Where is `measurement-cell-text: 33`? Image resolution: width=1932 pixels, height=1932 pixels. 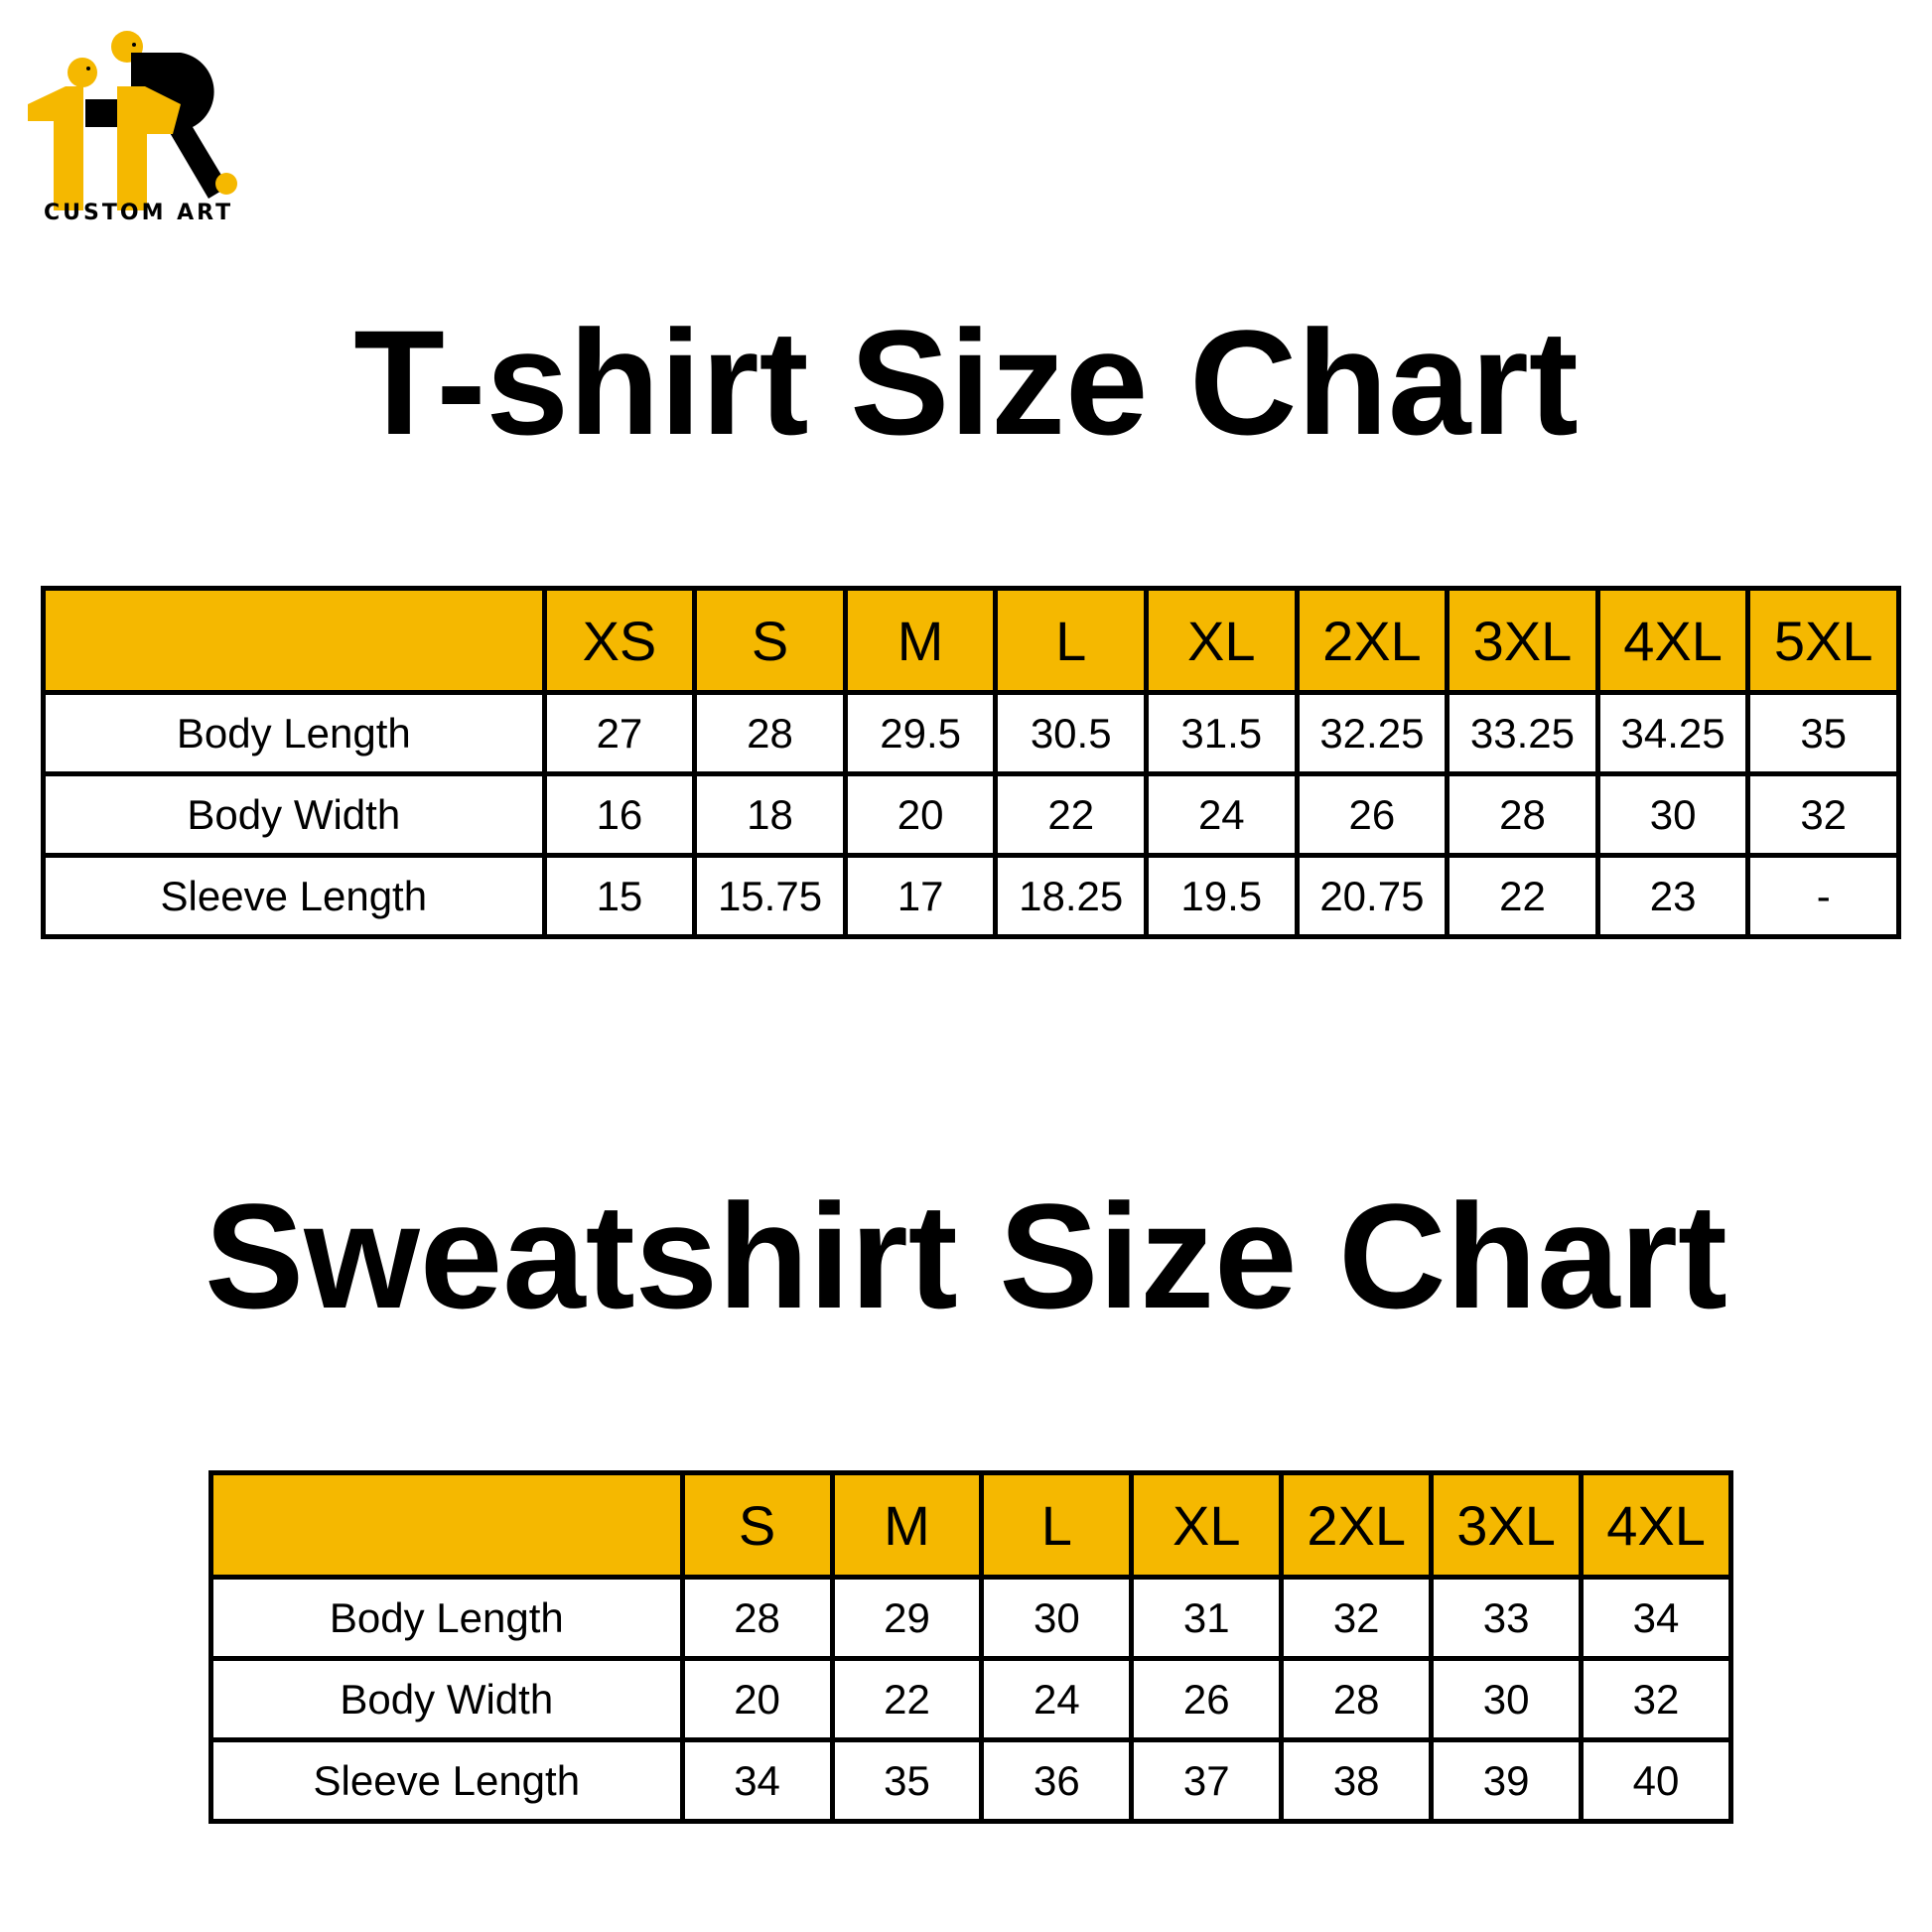
measurement-cell-text: 33 is located at coordinates (1506, 1617).